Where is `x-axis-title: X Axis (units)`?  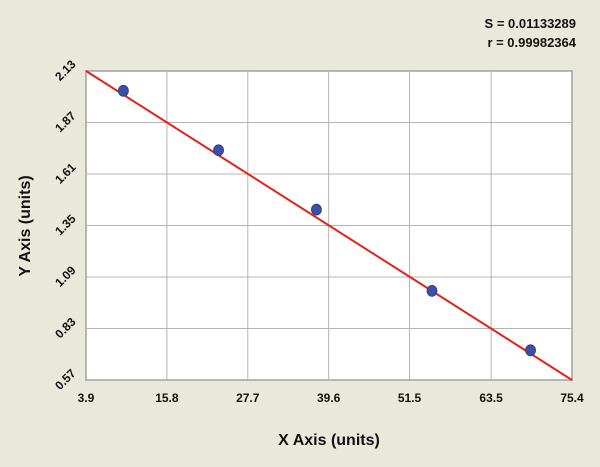 x-axis-title: X Axis (units) is located at coordinates (329, 440).